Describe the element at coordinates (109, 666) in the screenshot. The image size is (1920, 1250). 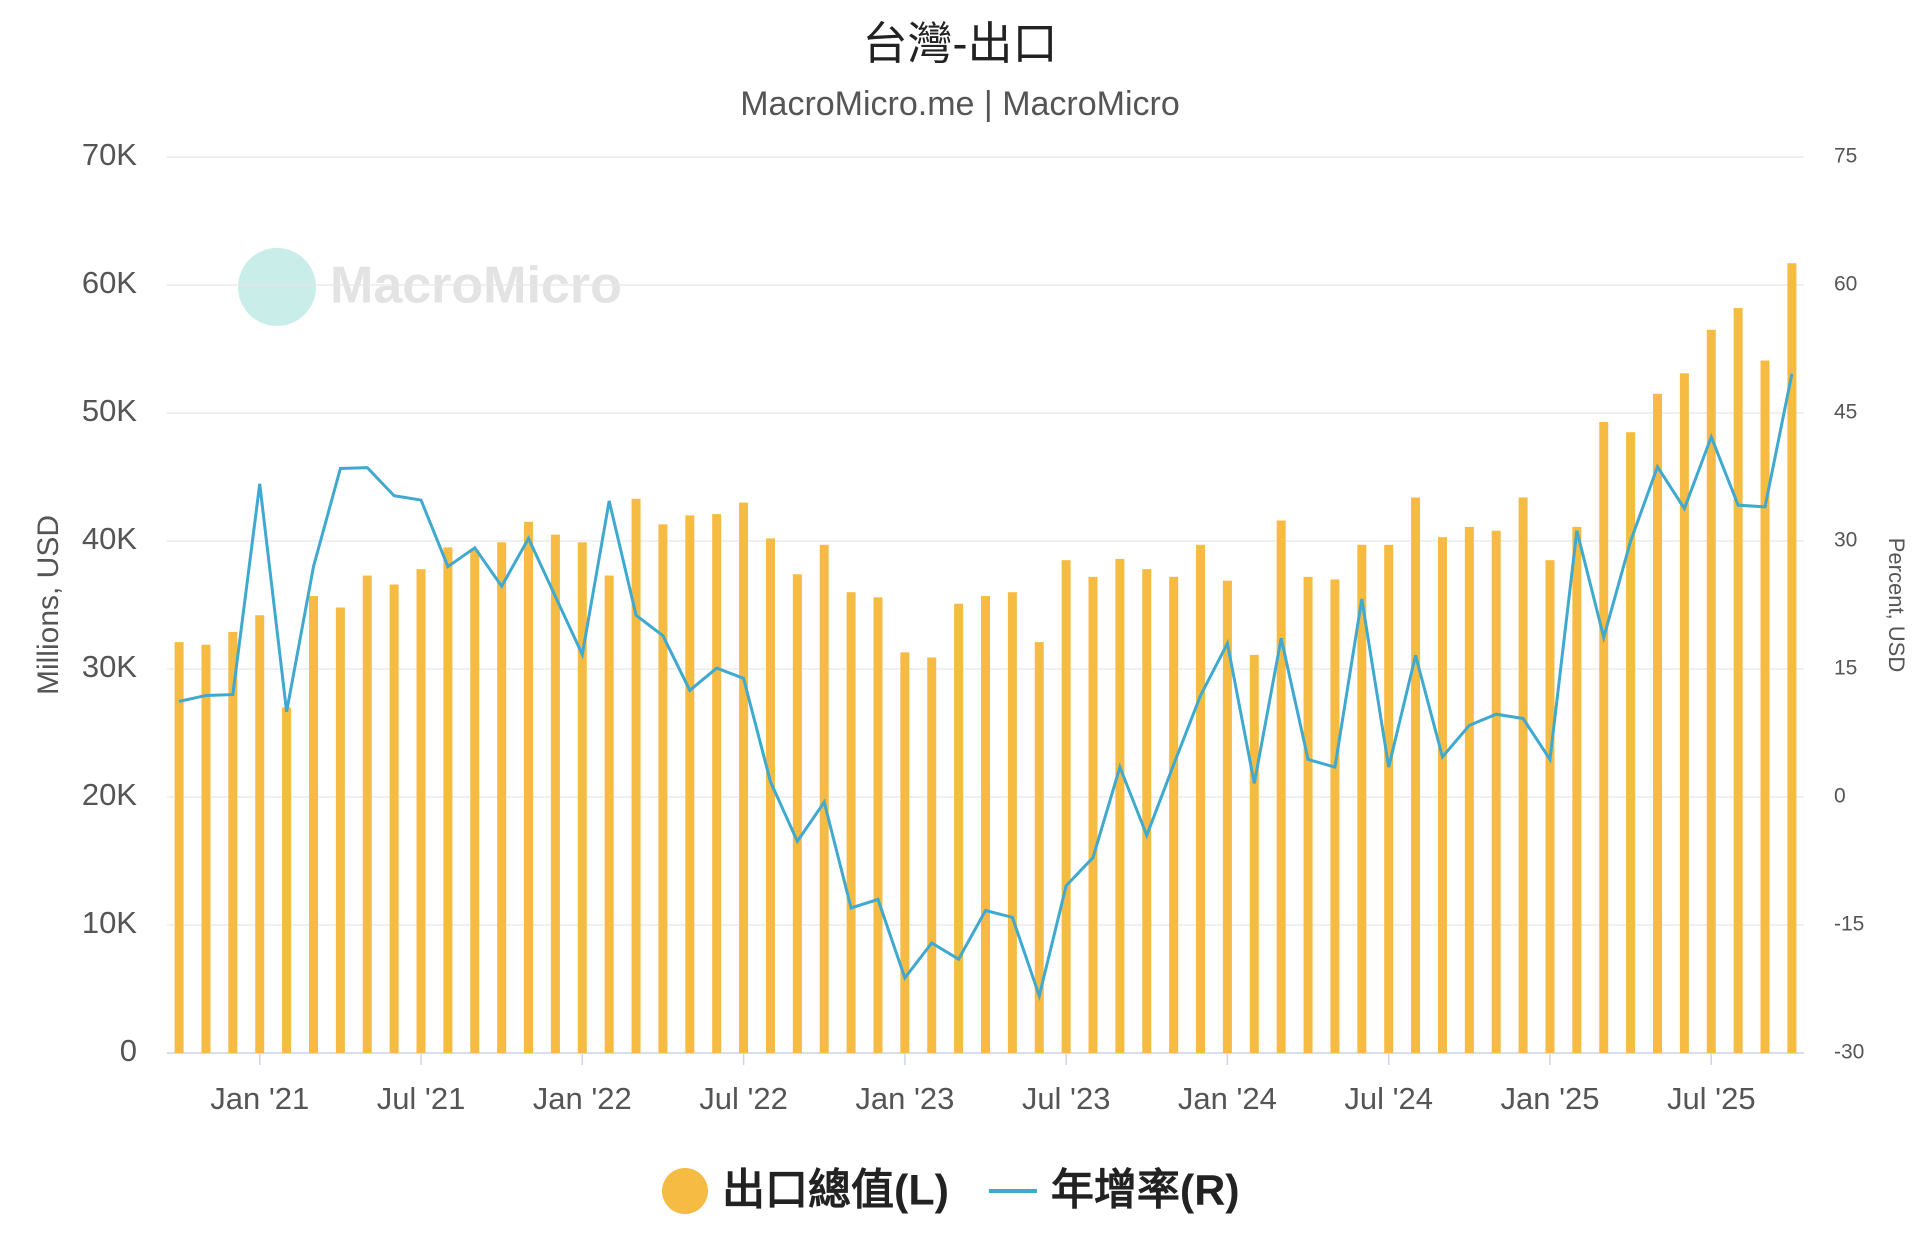
I see `y-tick-label: 30K` at that location.